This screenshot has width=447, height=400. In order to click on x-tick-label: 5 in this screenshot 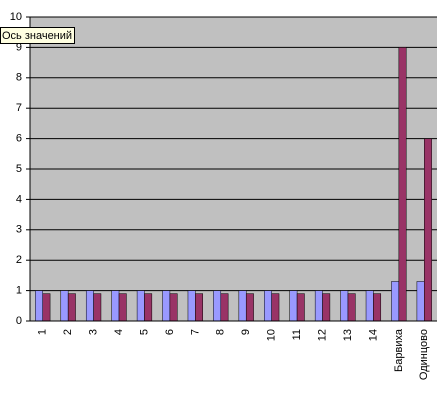, I will do `click(144, 332)`.